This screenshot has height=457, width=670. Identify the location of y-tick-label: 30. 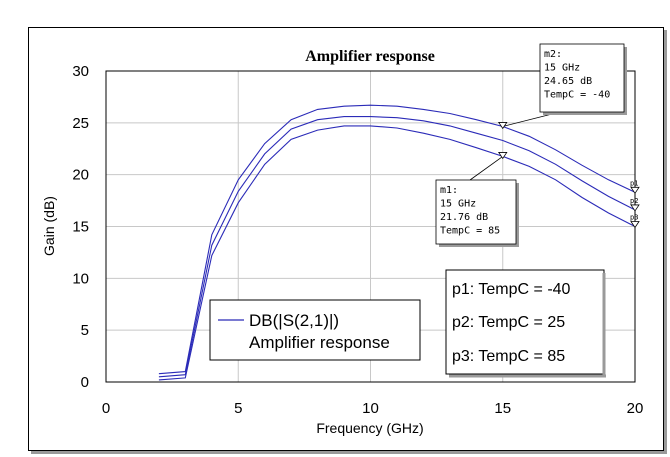
(80, 71).